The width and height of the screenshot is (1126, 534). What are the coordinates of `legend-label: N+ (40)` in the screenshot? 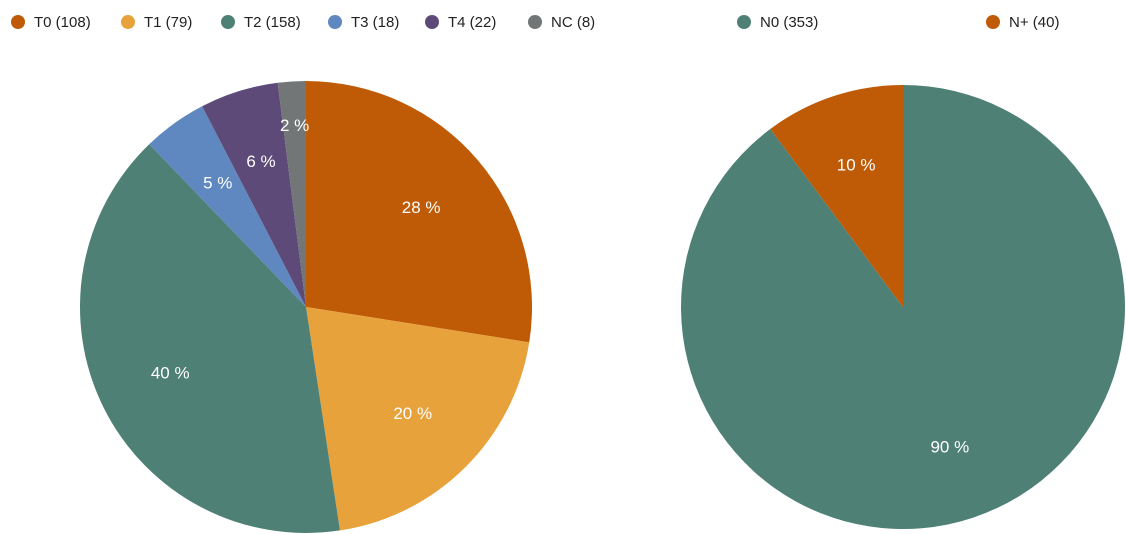 It's located at (1034, 22).